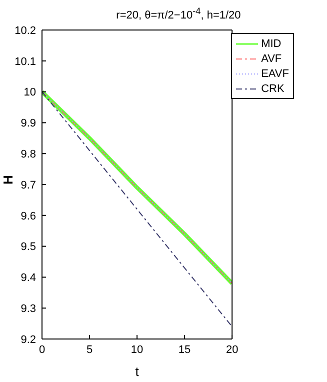 This screenshot has height=382, width=327. Describe the element at coordinates (137, 350) in the screenshot. I see `x-tick-label: 10` at that location.